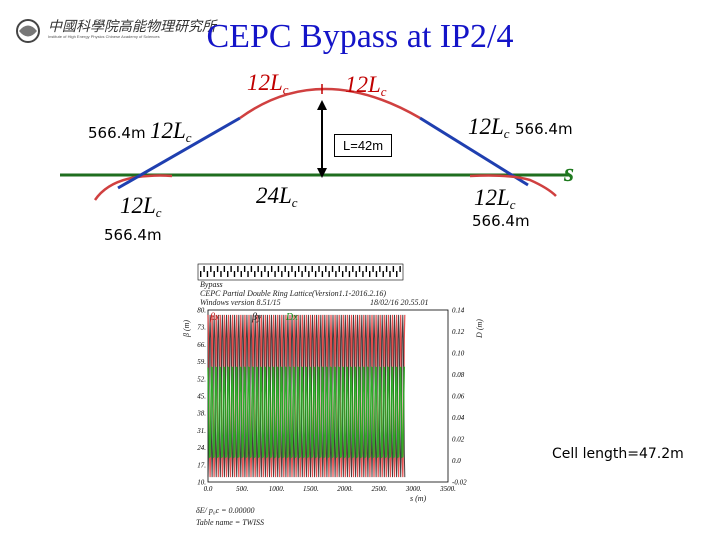 The image size is (720, 540). I want to click on y-right-label: D (m), so click(479, 328).